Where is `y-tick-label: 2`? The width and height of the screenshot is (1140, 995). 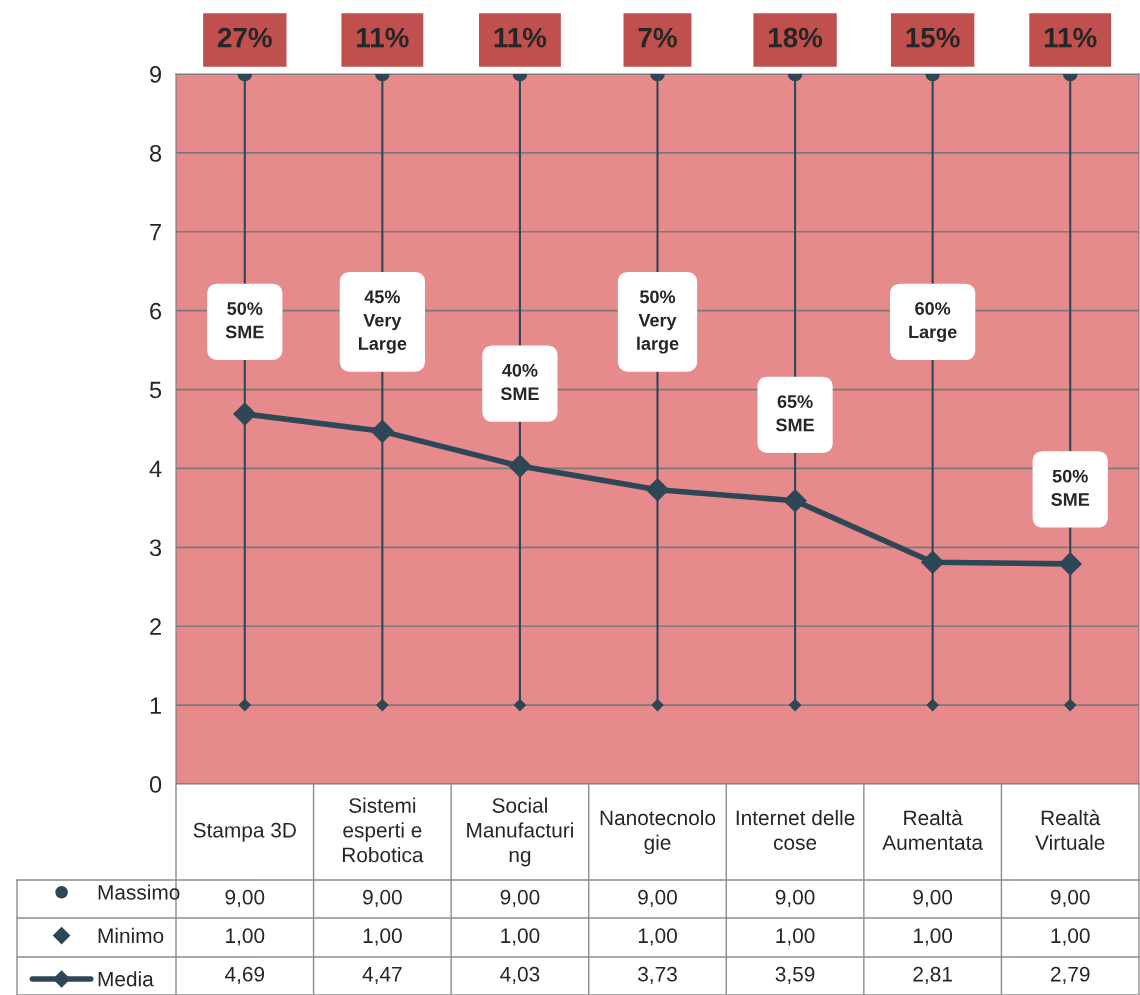 y-tick-label: 2 is located at coordinates (155, 626).